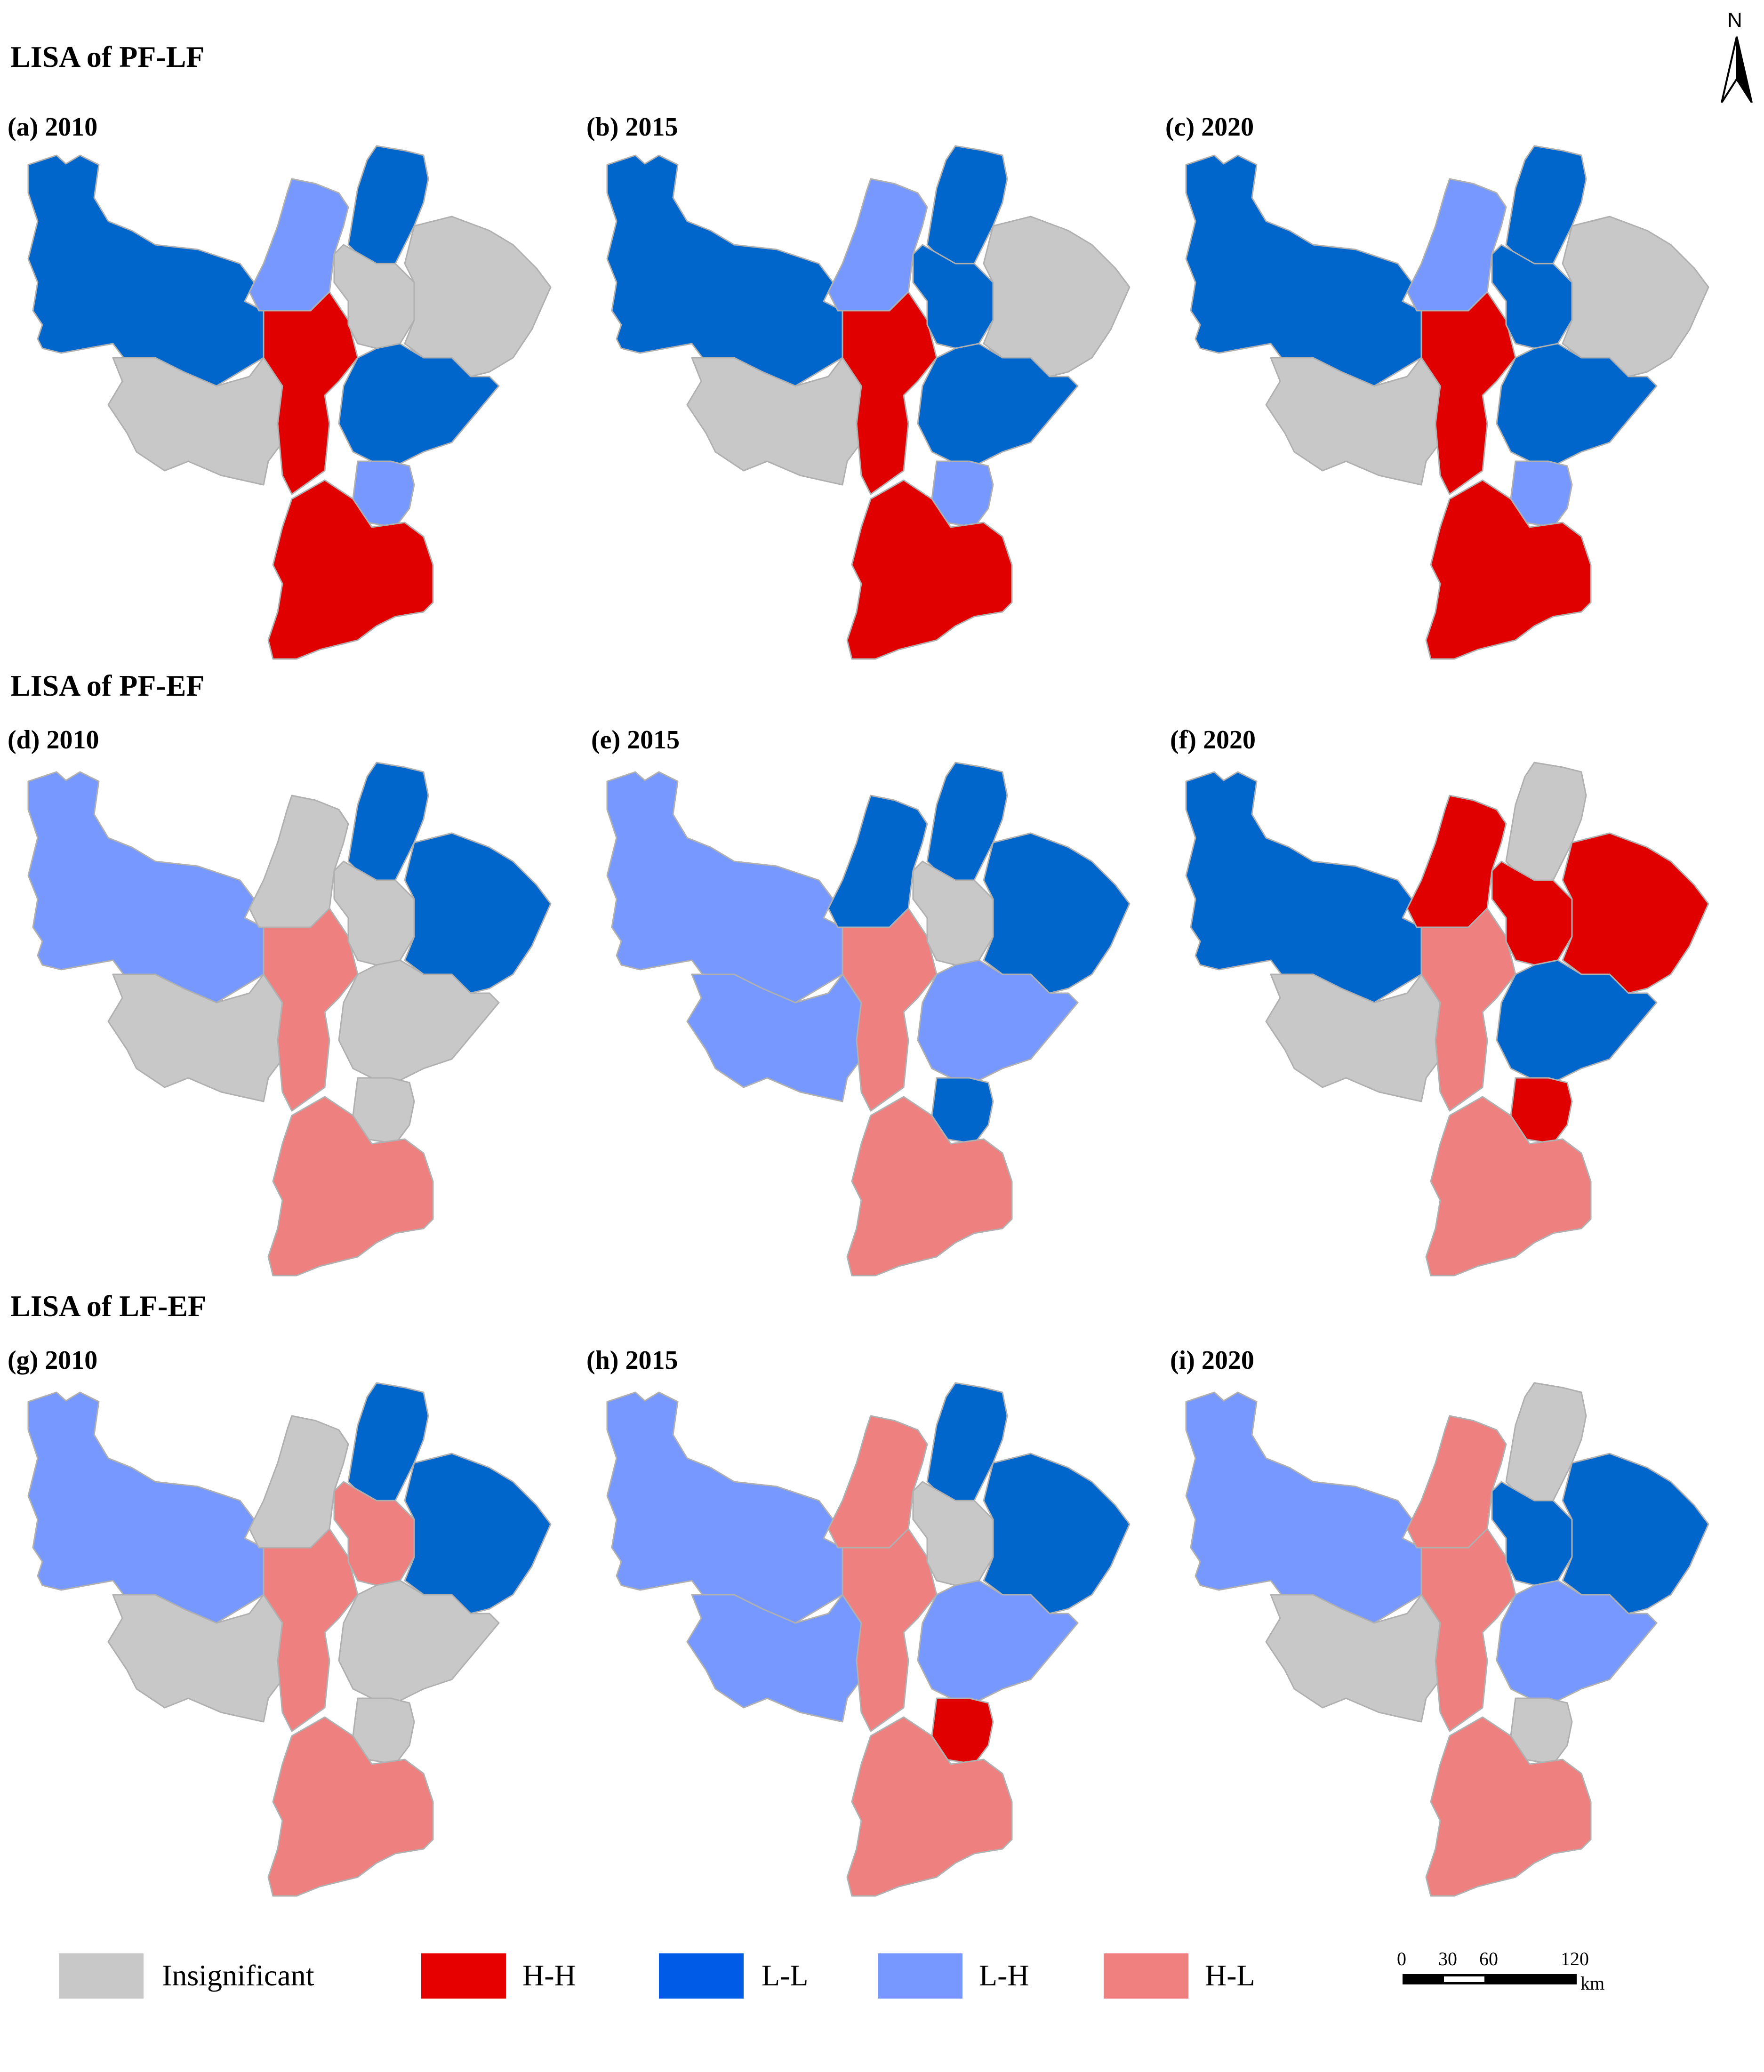 This screenshot has height=2072, width=1764. Describe the element at coordinates (1401, 1958) in the screenshot. I see `scale-tick-0: 0` at that location.